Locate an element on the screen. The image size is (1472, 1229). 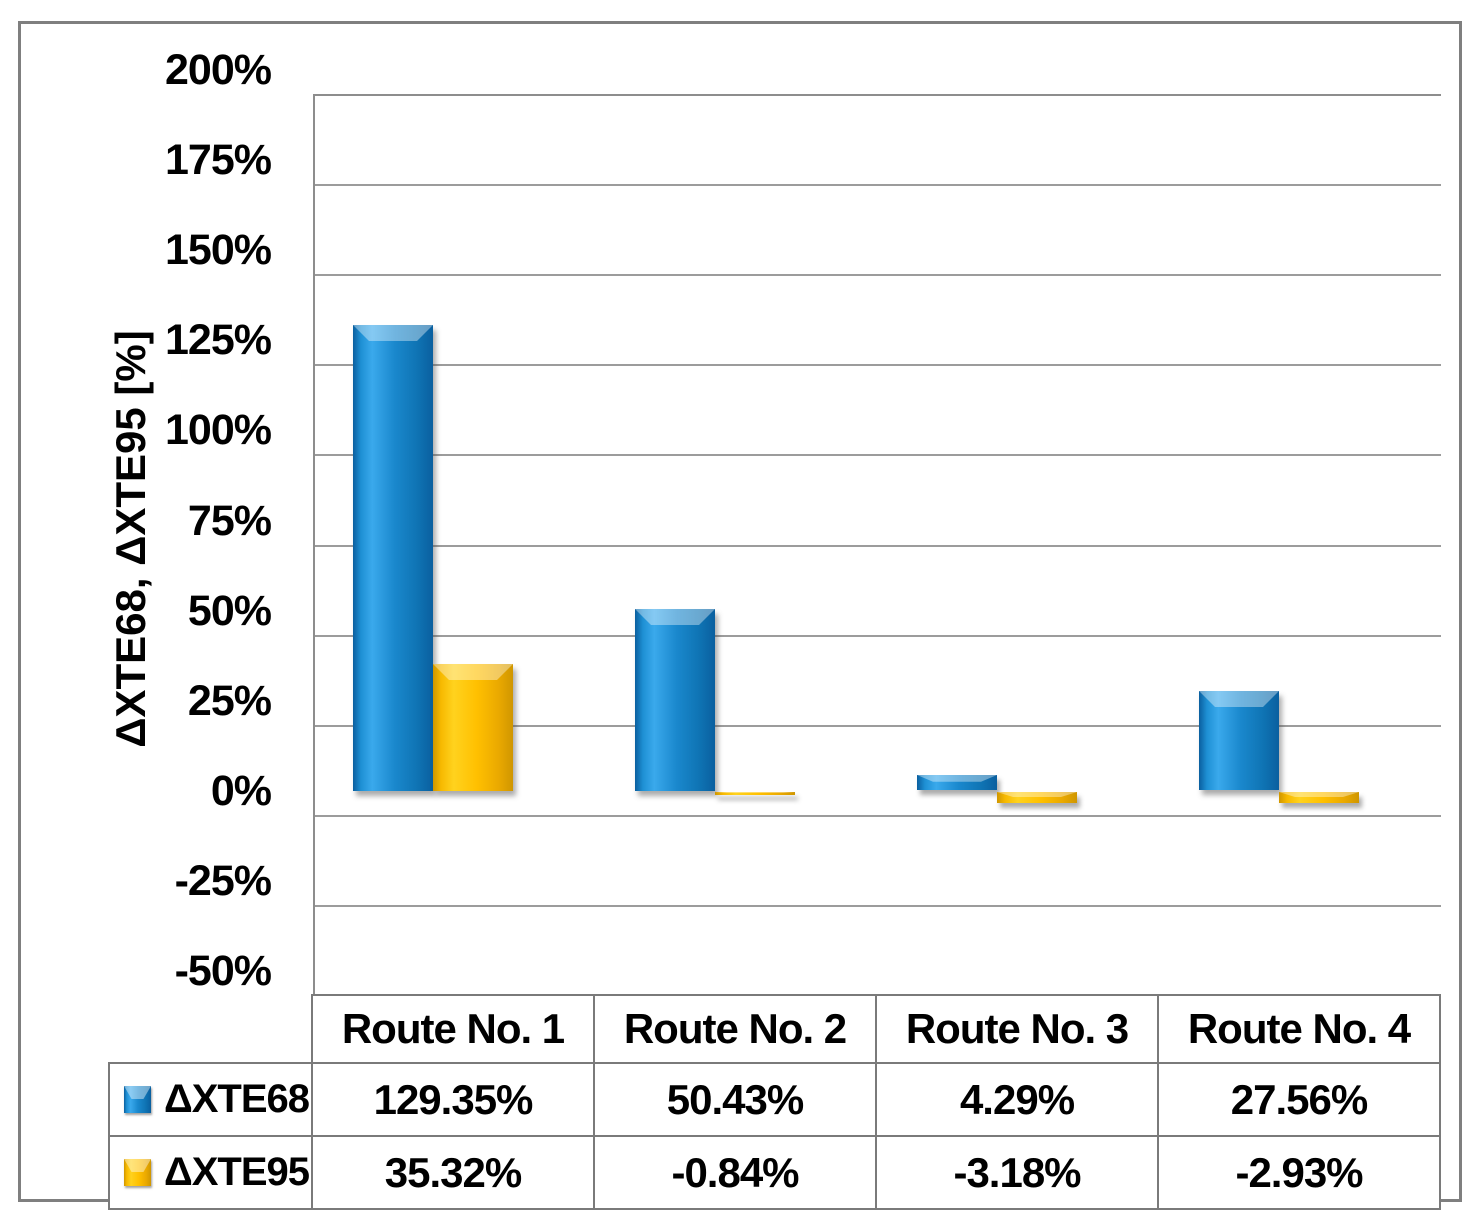
bar-ΔXTE95-route-no-2 is located at coordinates (755, 793).